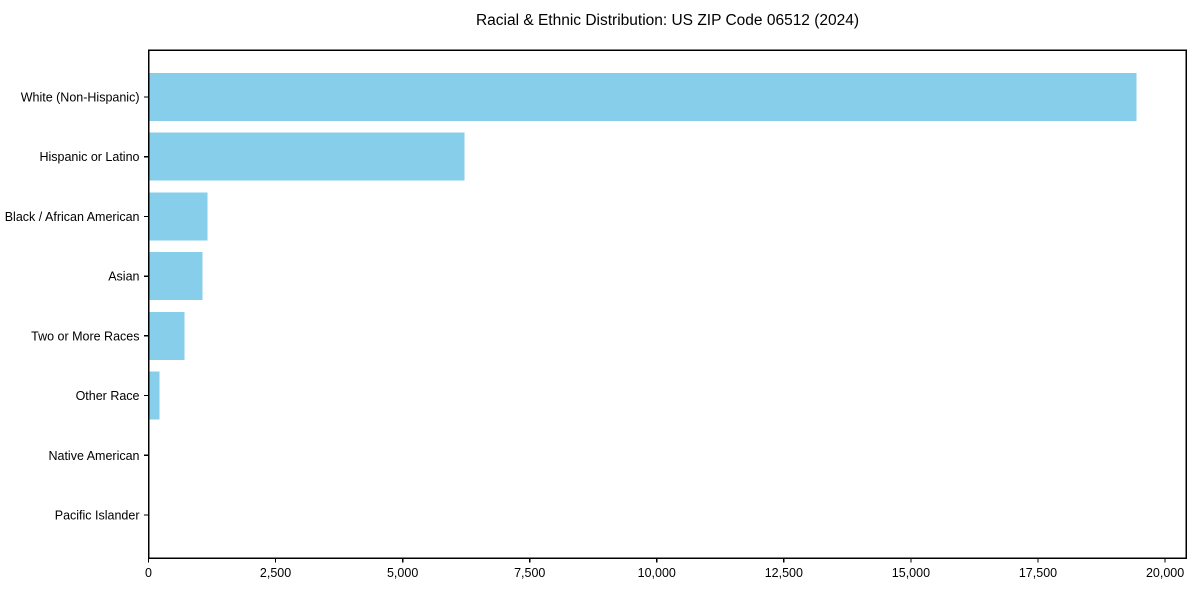  Describe the element at coordinates (97, 515) in the screenshot. I see `y-tick-label: Pacific Islander` at that location.